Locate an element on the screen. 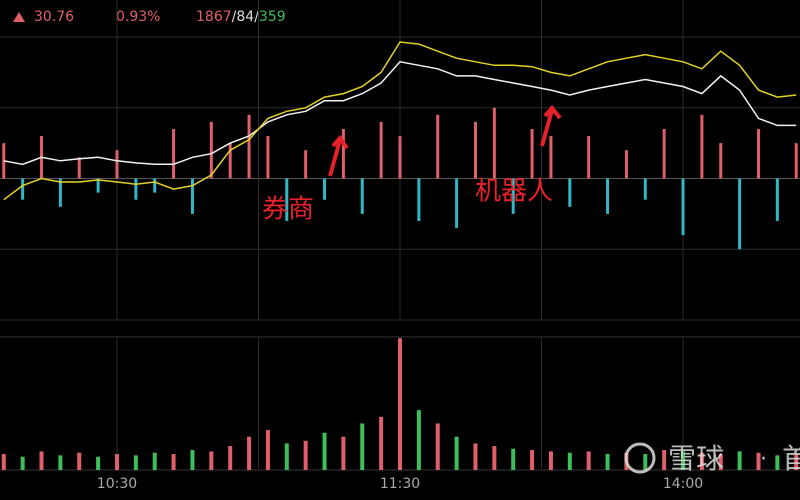 The image size is (800, 500). flat-count: 84 is located at coordinates (245, 17).